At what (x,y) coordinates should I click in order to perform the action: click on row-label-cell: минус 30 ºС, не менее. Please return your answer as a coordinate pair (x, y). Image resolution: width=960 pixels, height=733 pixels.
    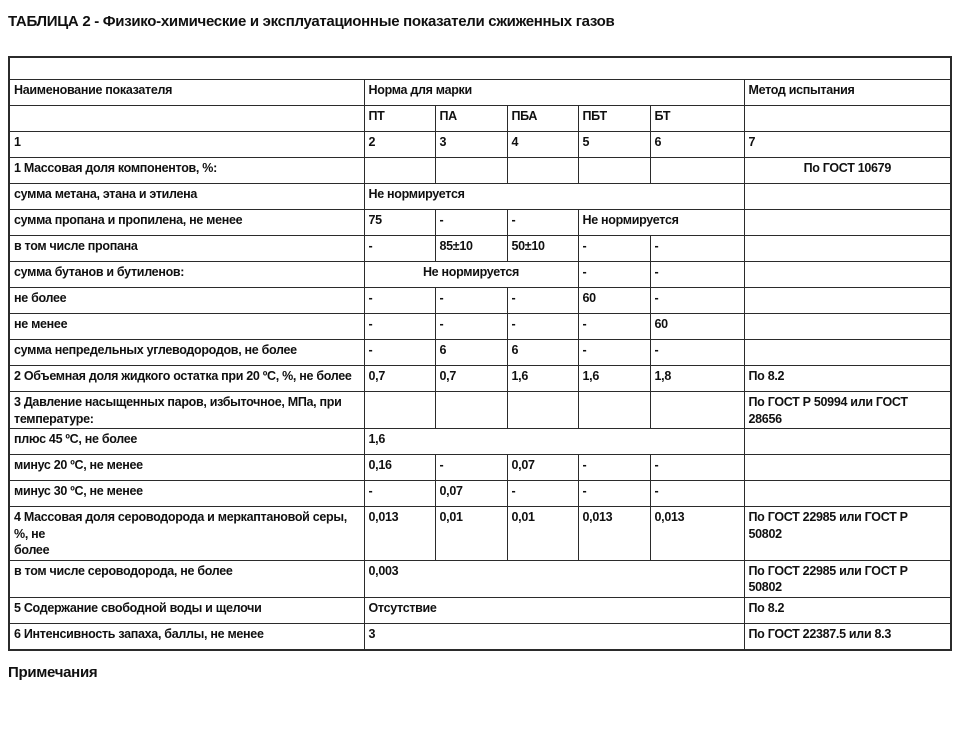
    Looking at the image, I should click on (186, 493).